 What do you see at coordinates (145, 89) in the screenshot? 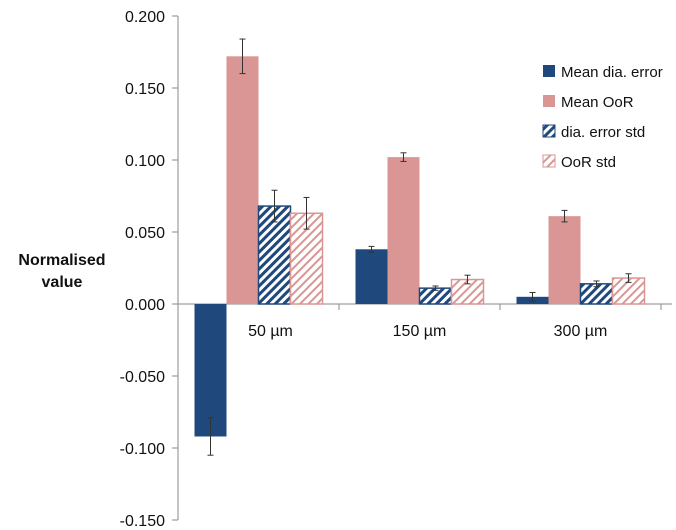
I see `y-tick-label: 0.150` at bounding box center [145, 89].